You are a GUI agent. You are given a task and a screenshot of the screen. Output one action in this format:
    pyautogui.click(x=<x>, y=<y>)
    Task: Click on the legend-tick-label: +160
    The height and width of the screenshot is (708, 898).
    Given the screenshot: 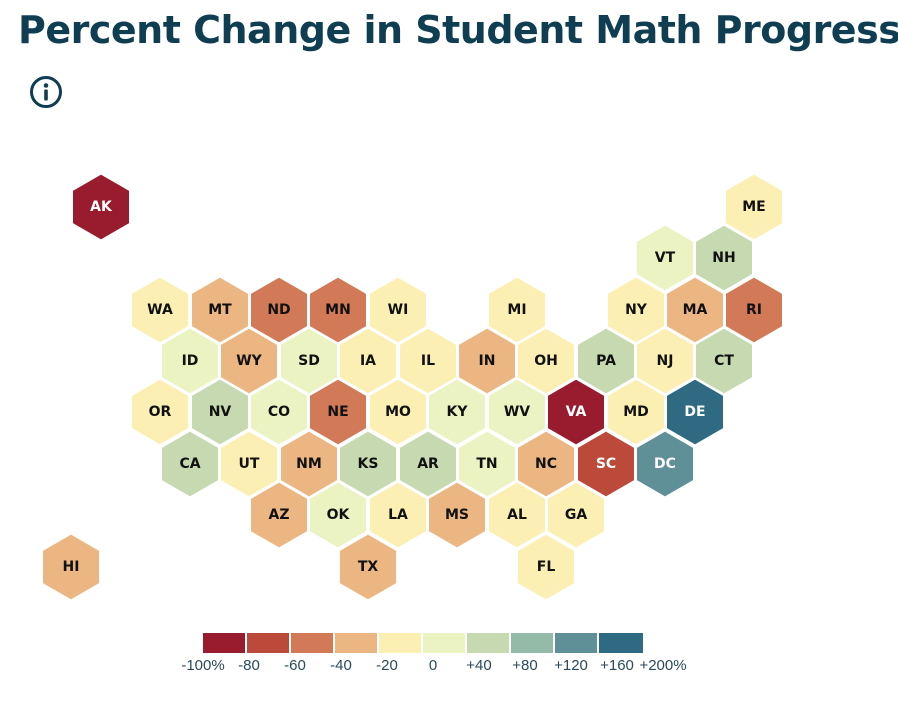 What is the action you would take?
    pyautogui.click(x=617, y=665)
    